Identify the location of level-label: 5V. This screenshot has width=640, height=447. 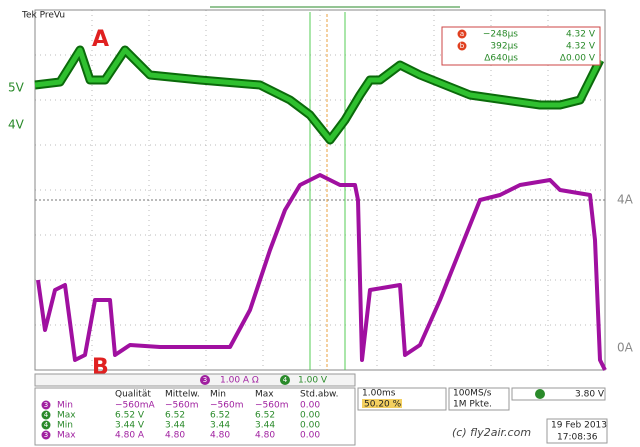
(16, 88).